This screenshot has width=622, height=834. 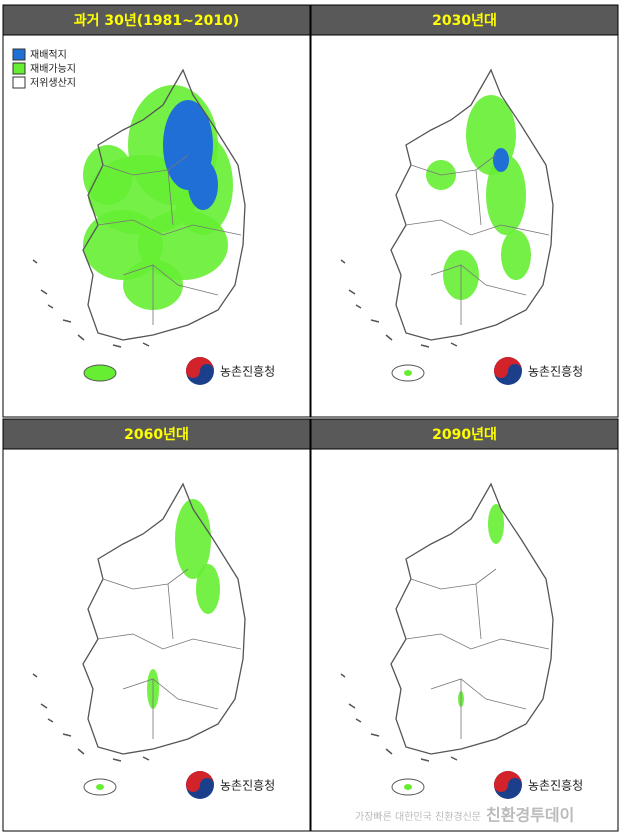 I want to click on panel-title: 과거 30년(1981~2010), so click(x=156, y=21).